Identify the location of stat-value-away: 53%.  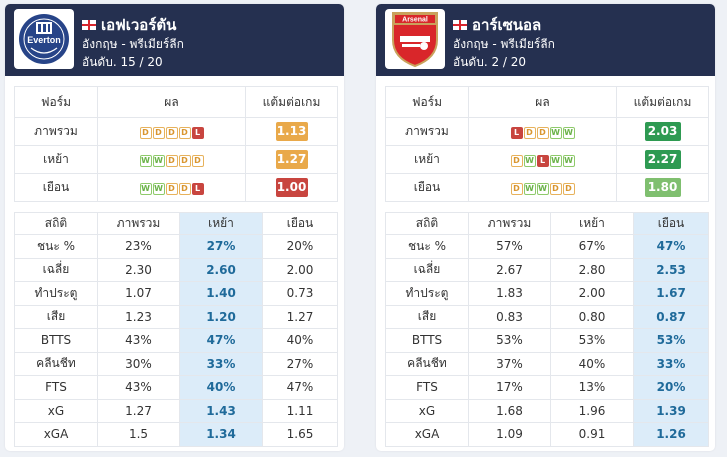
(671, 340).